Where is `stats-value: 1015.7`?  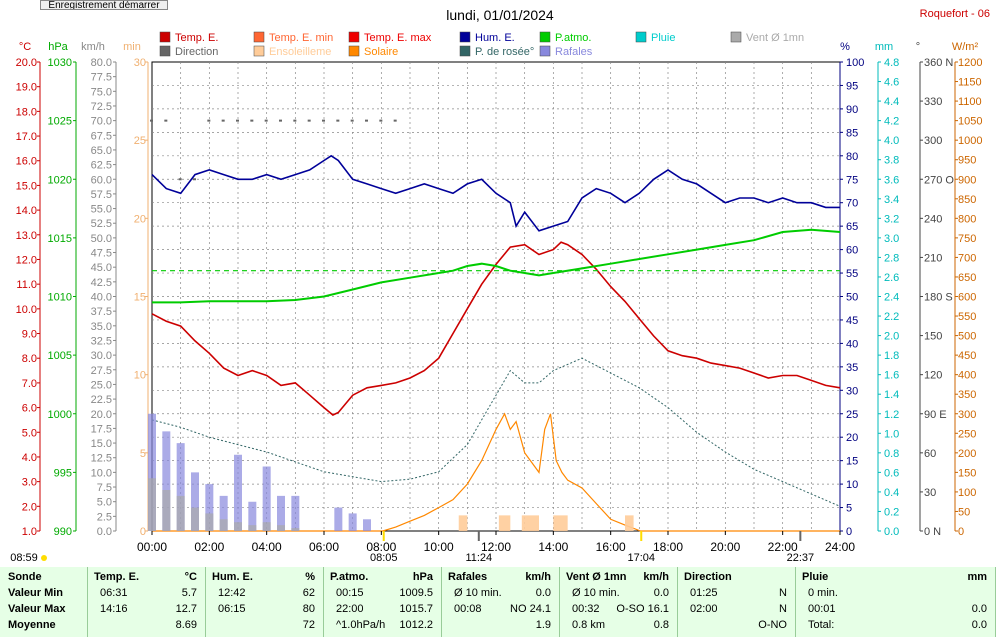 stats-value: 1015.7 is located at coordinates (416, 609).